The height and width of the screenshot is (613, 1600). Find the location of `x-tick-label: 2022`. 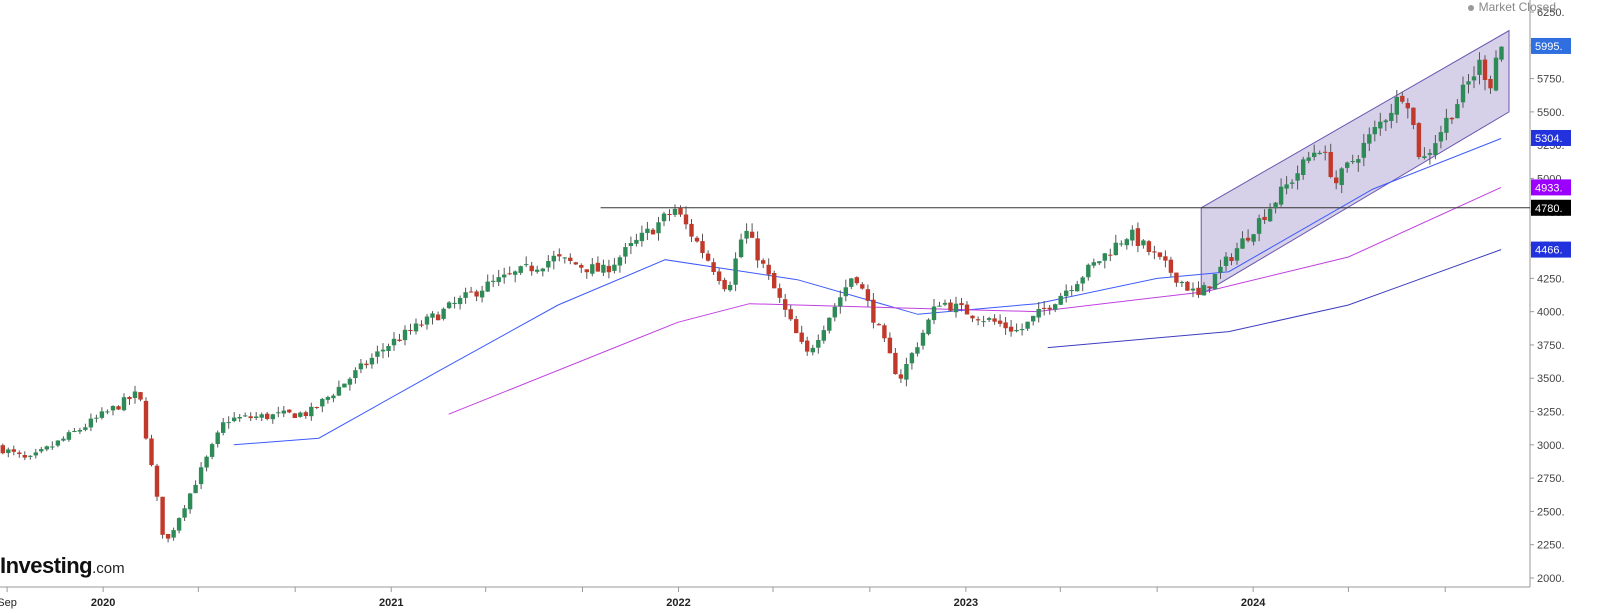

x-tick-label: 2022 is located at coordinates (678, 603).